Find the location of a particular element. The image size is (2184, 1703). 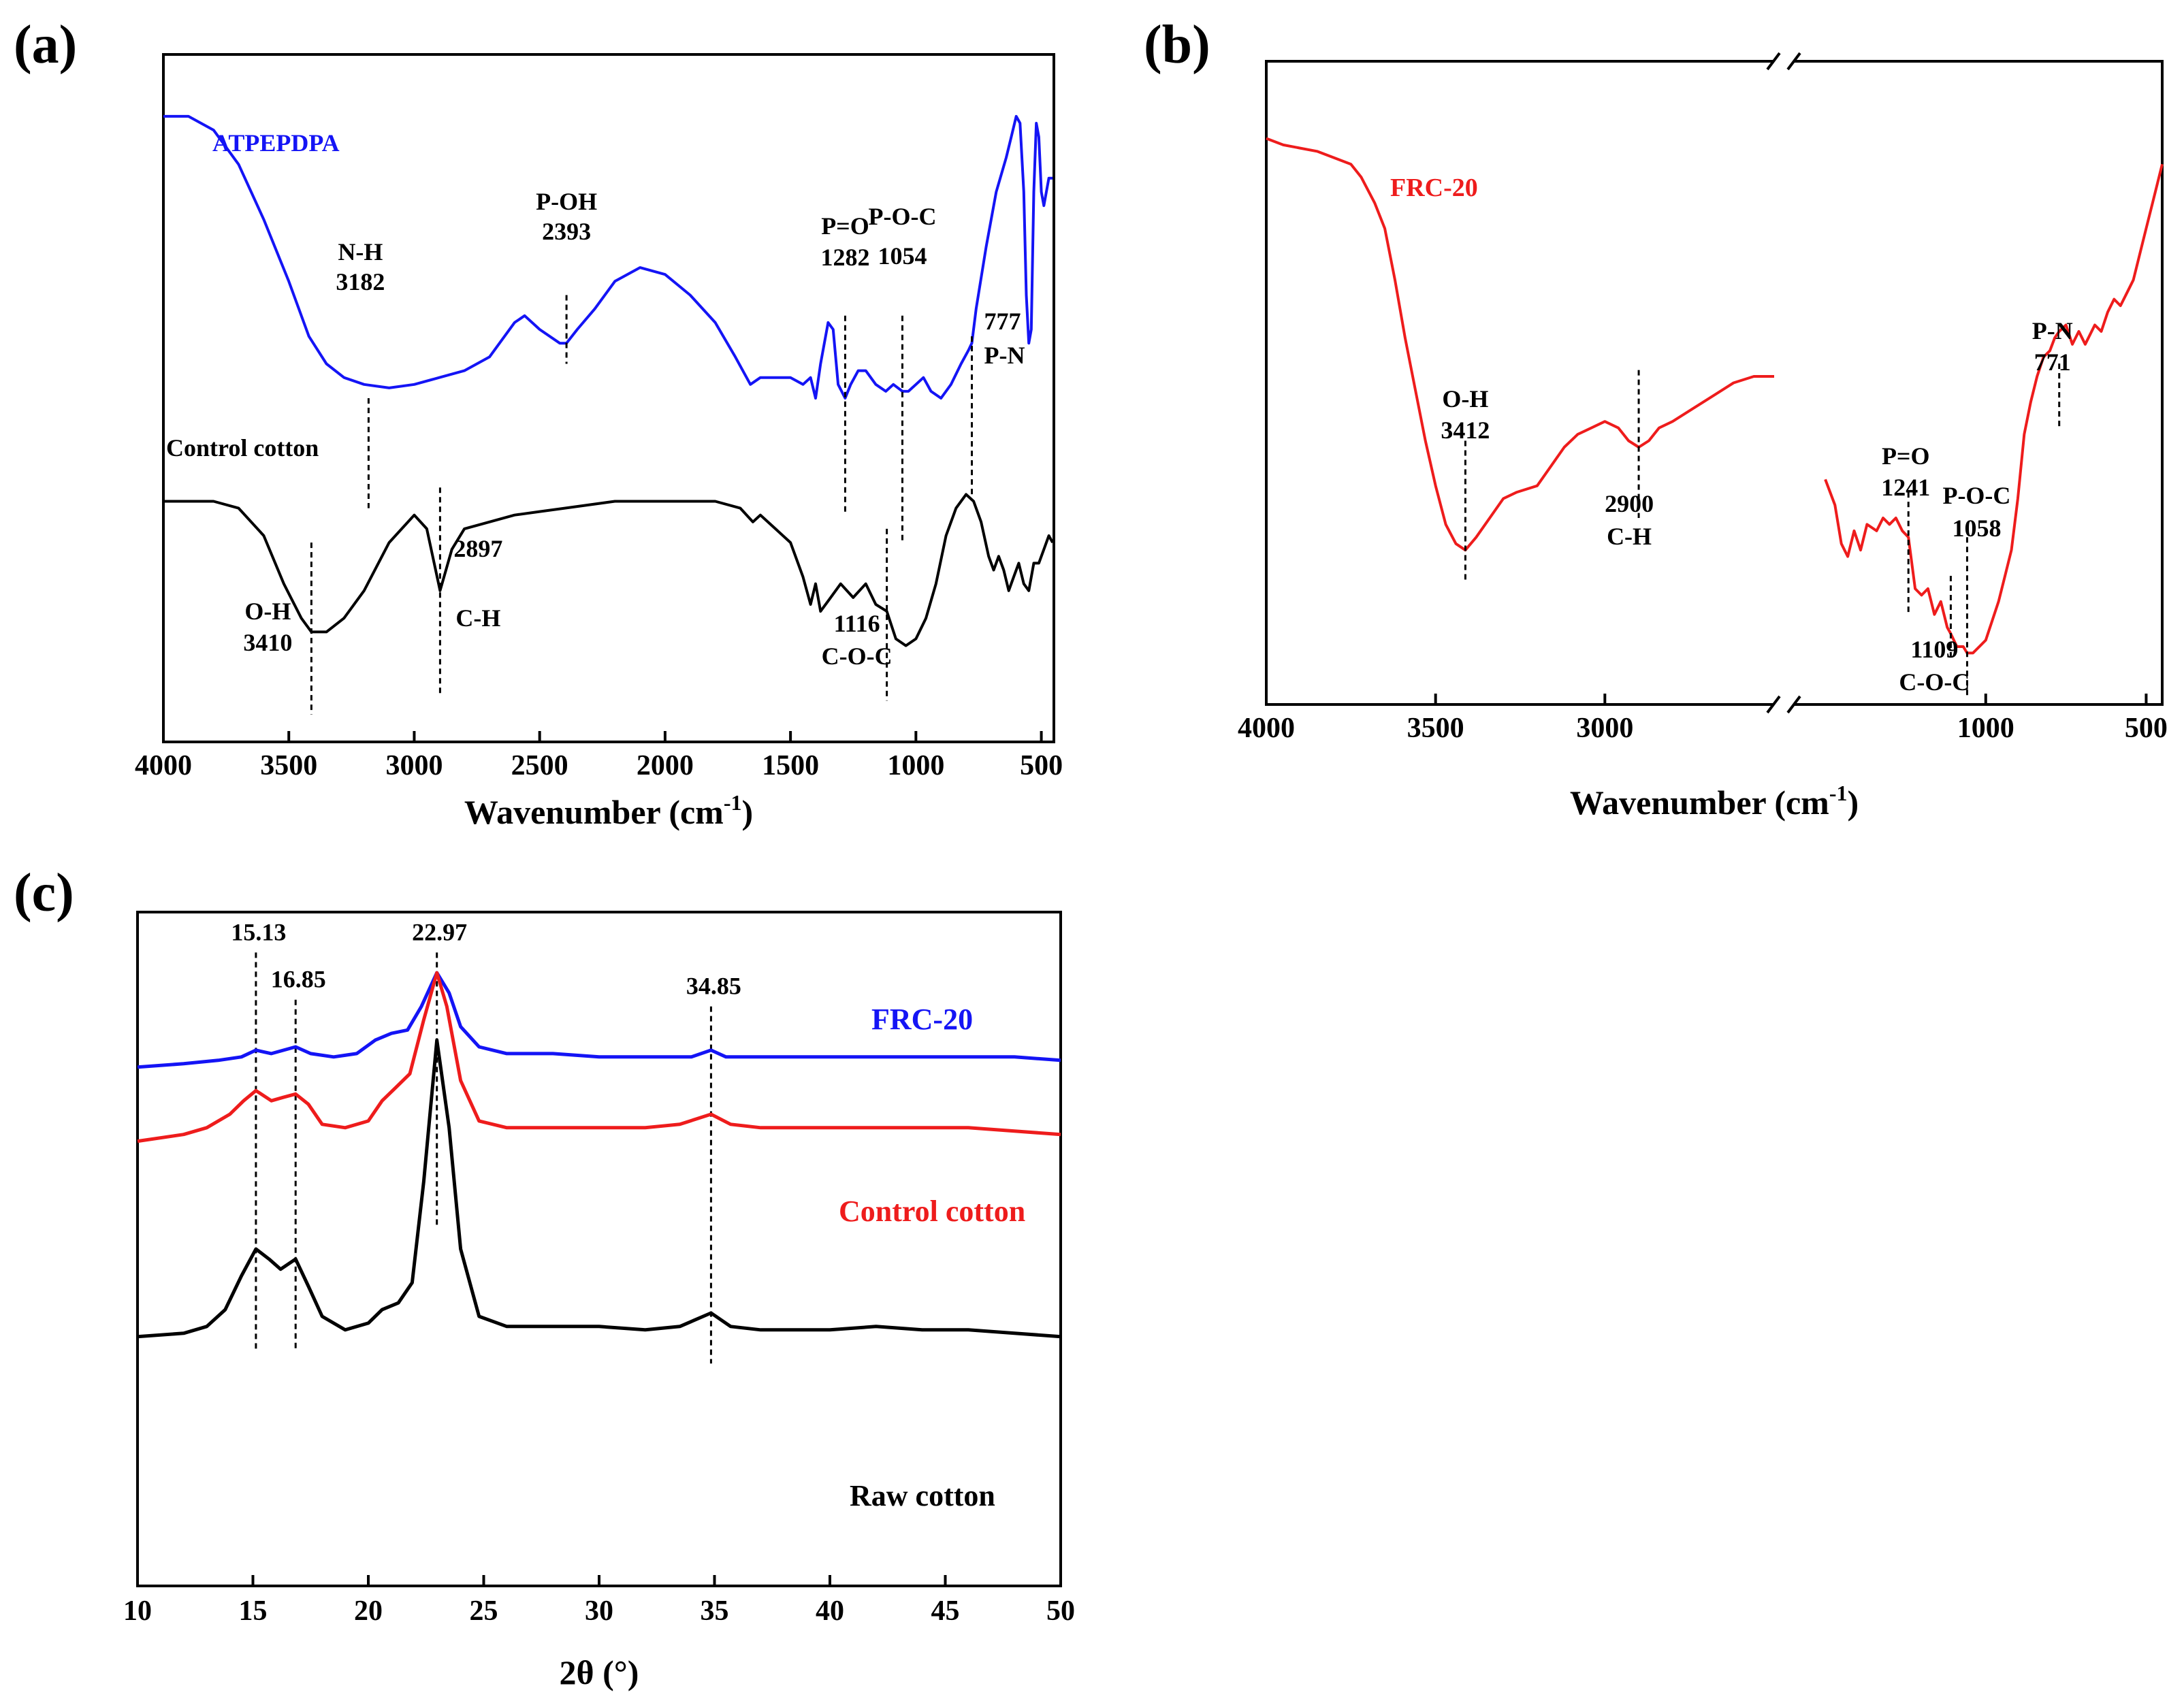

panel-b-x-tick-label-3: 1000 is located at coordinates (1985, 728).